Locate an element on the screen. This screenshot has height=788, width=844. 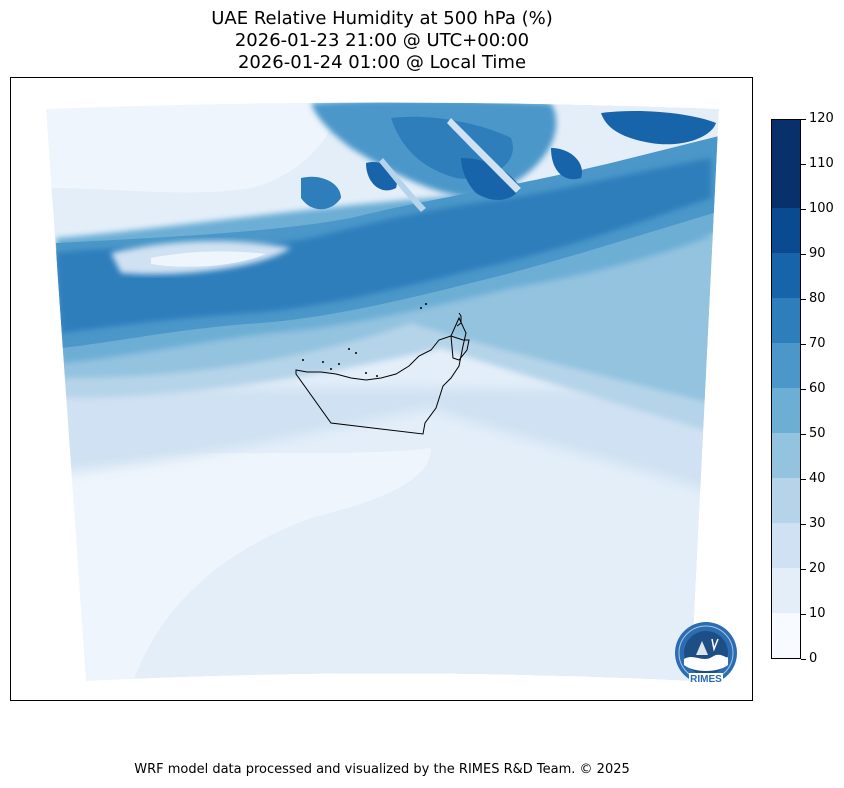
colorbar-tick-label: 120 is located at coordinates (821, 118).